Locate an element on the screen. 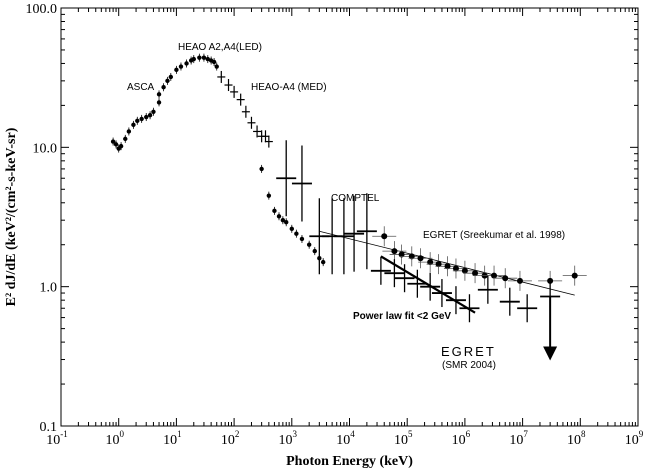 This screenshot has height=469, width=656. x-tick-label: 10⁸ is located at coordinates (576, 438).